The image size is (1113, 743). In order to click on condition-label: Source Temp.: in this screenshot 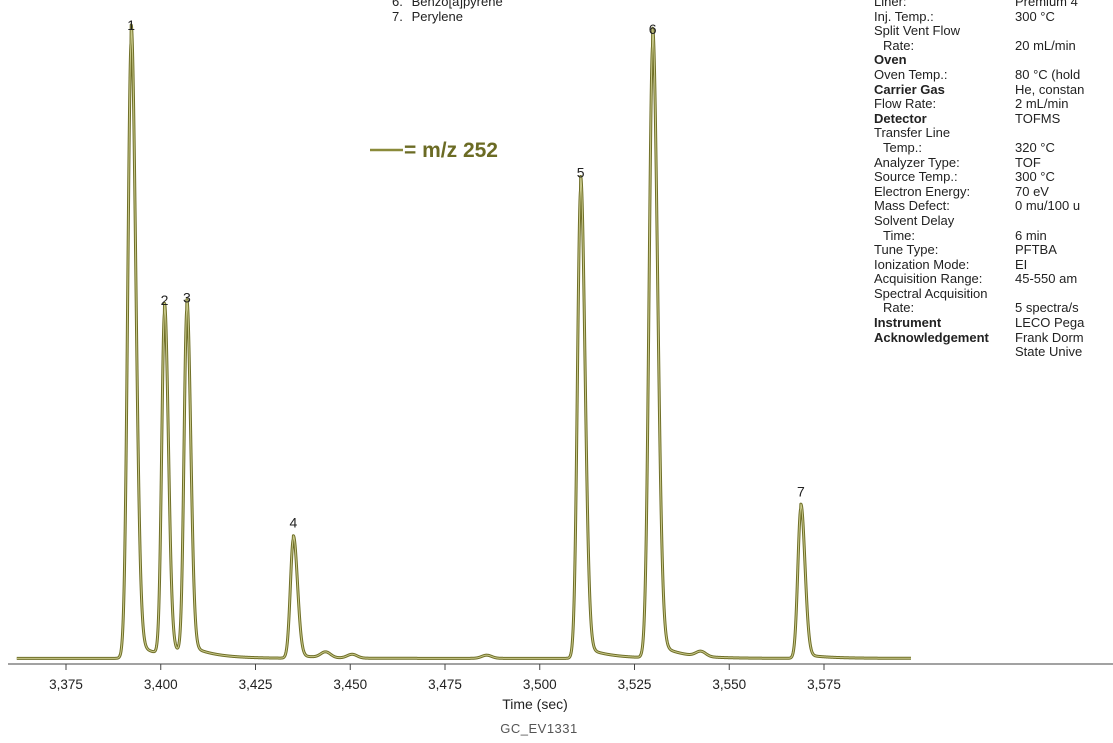, I will do `click(916, 177)`.